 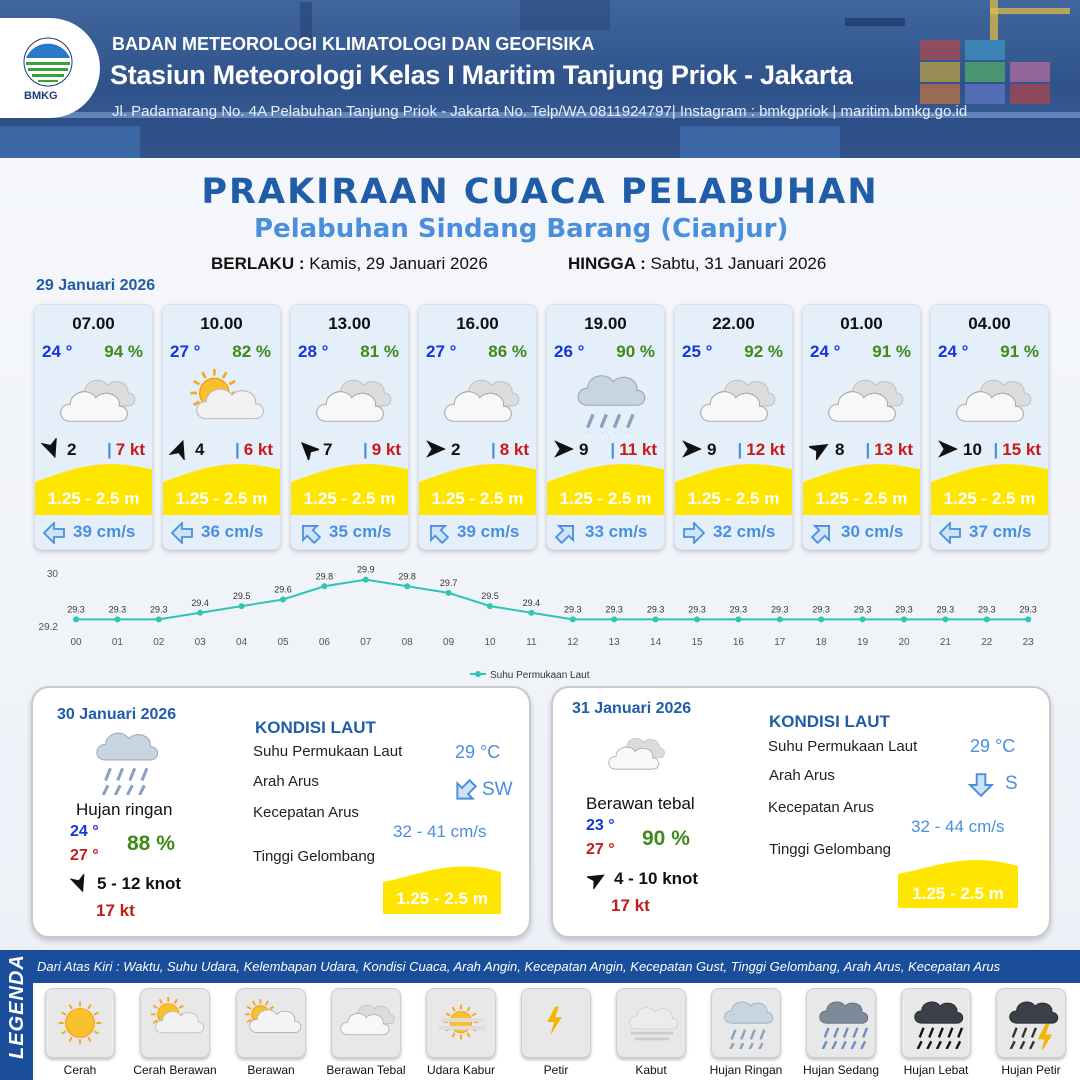 I want to click on sst-data-label: 29.8, so click(x=325, y=576).